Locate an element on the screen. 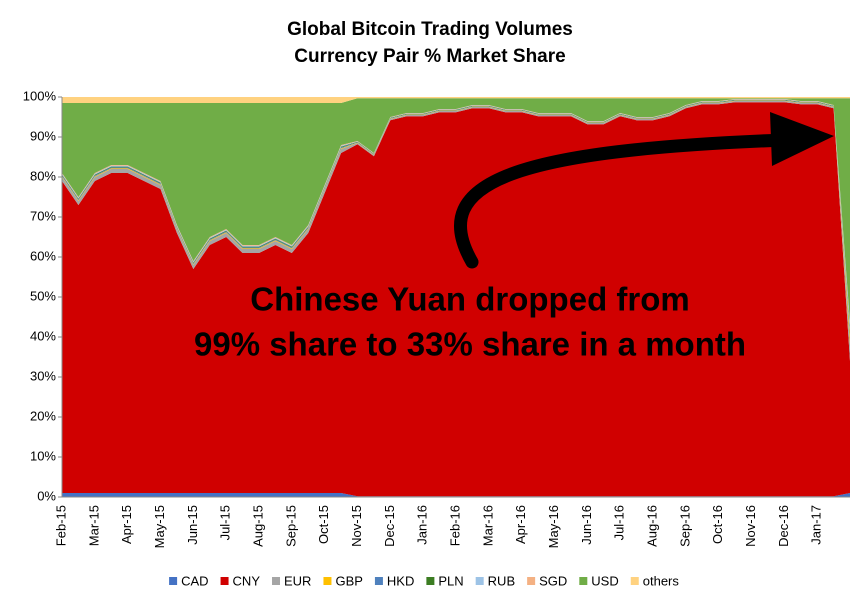 The height and width of the screenshot is (594, 861). legend-label: CNY is located at coordinates (247, 580).